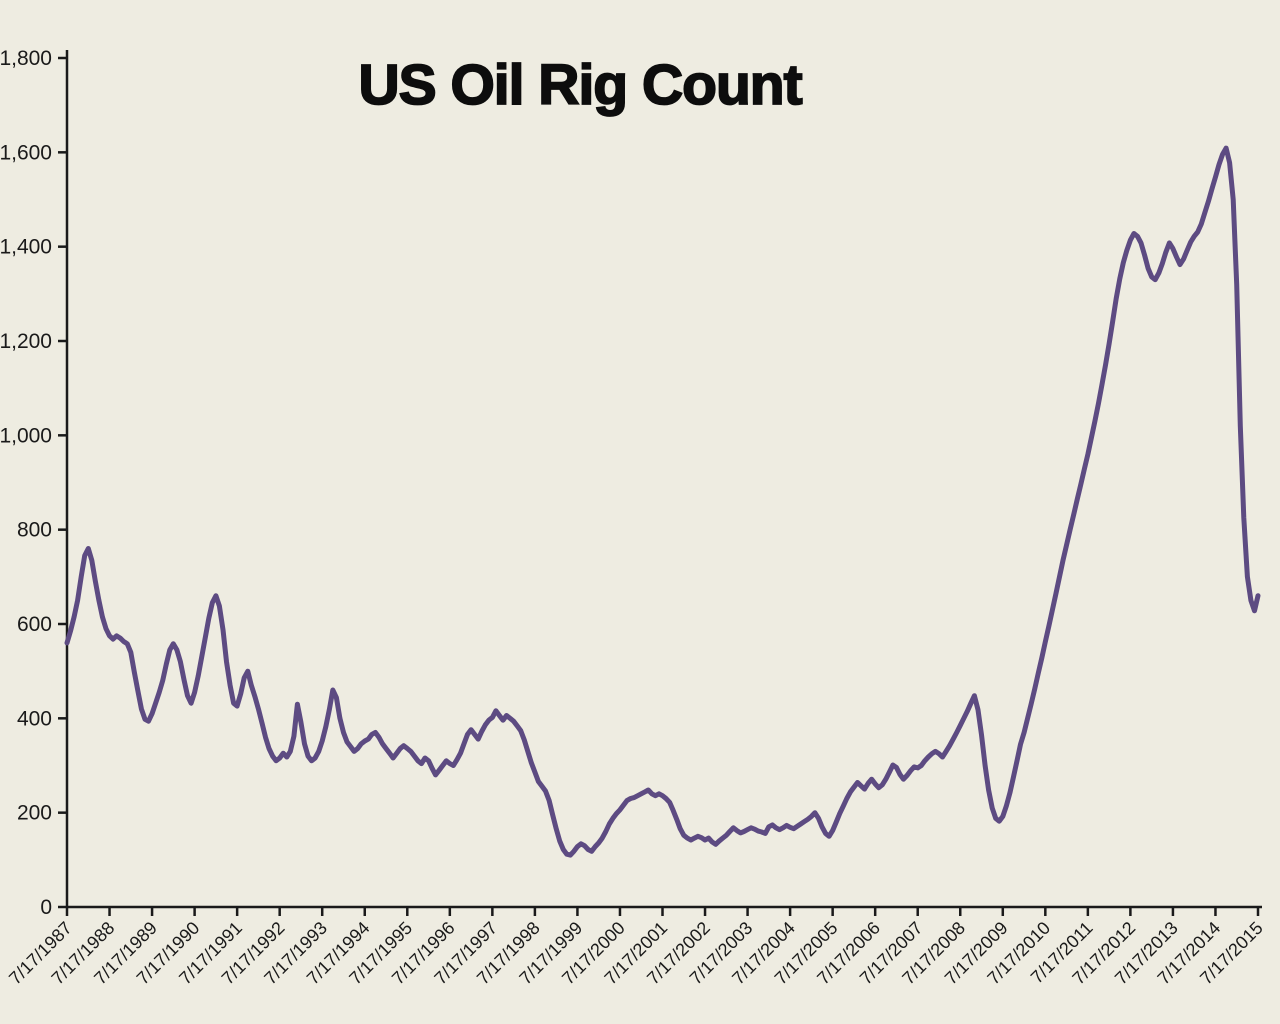  Describe the element at coordinates (46, 907) in the screenshot. I see `y-axis-tick-label: 0` at that location.